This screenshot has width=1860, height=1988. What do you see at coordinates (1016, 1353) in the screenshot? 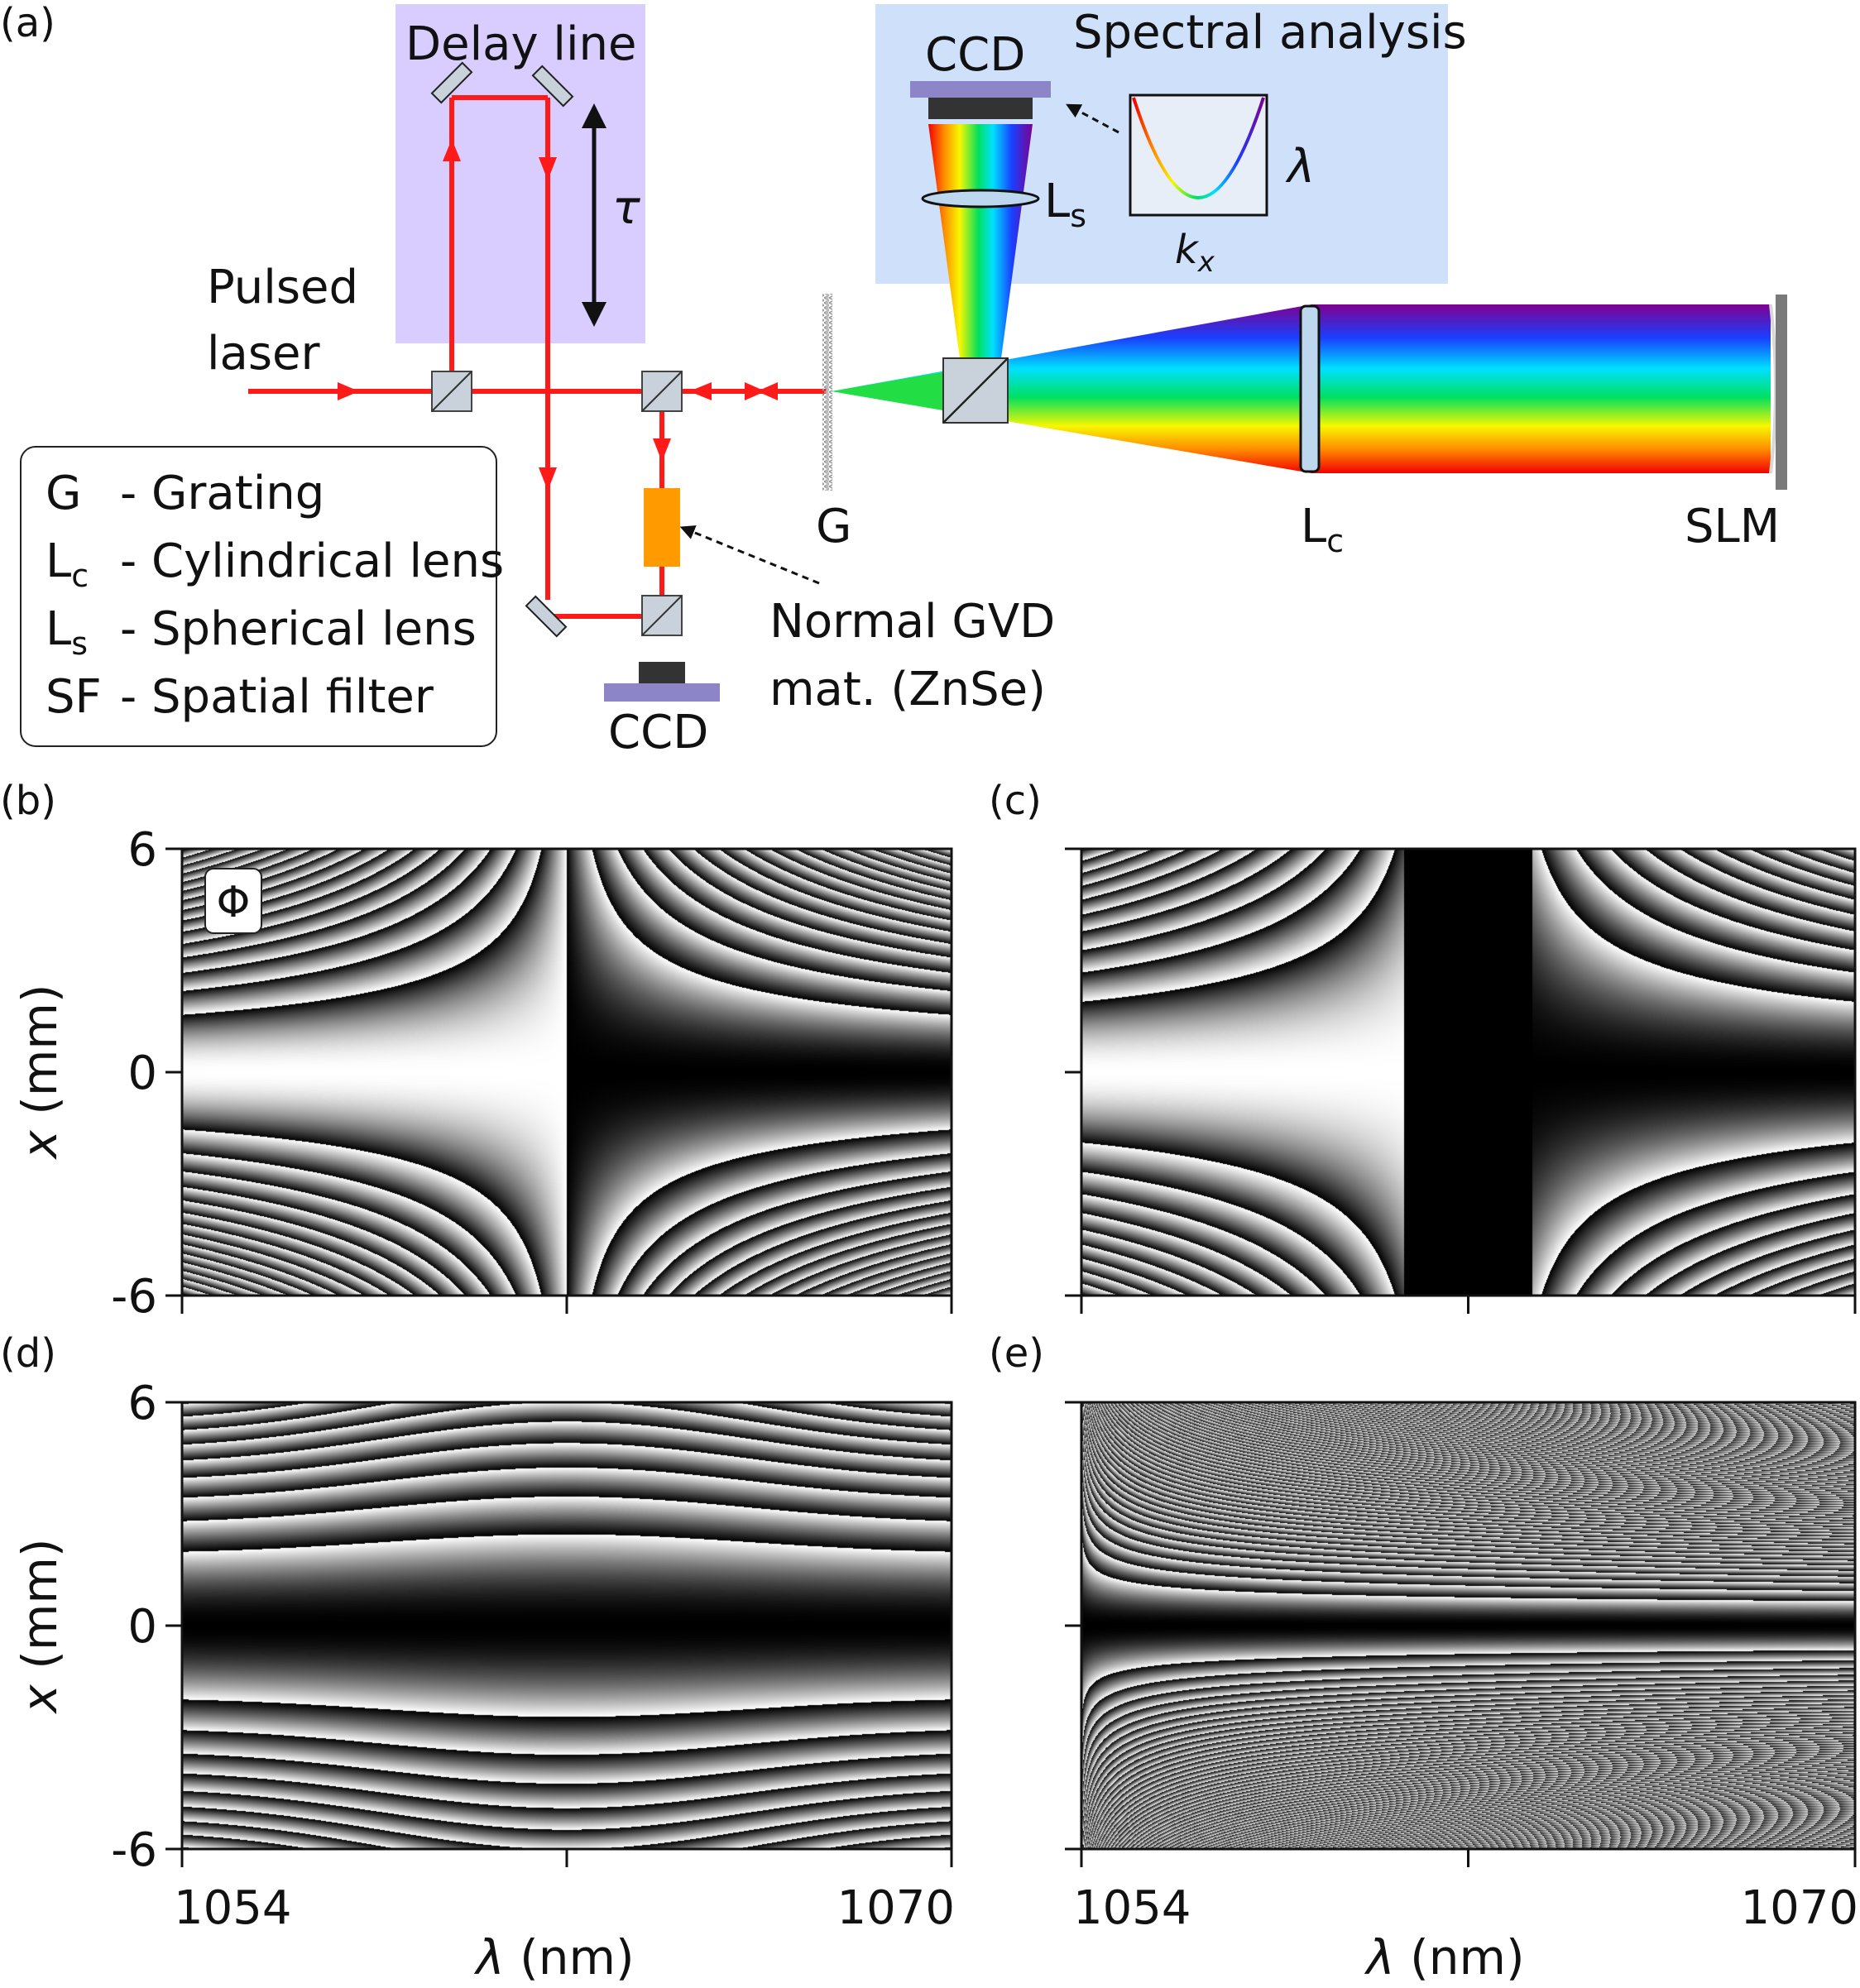
I see `panel-label-e: (e)` at bounding box center [1016, 1353].